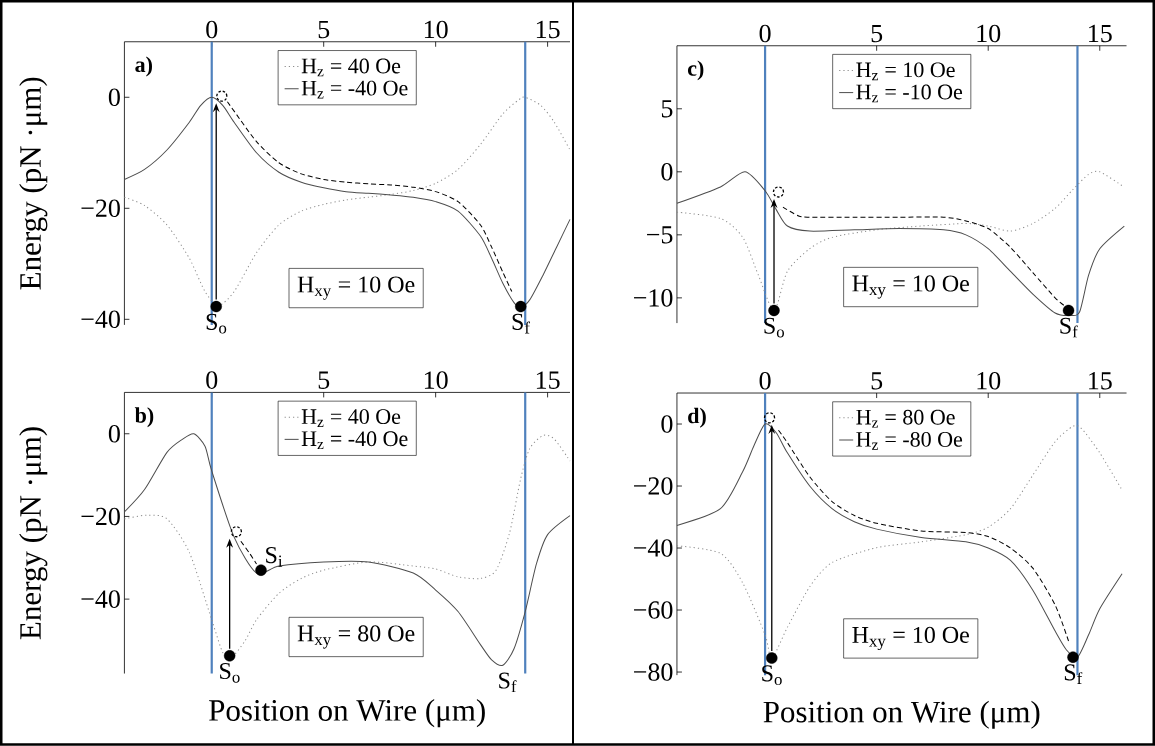  What do you see at coordinates (653, 298) in the screenshot?
I see `y-tick-label: −10` at bounding box center [653, 298].